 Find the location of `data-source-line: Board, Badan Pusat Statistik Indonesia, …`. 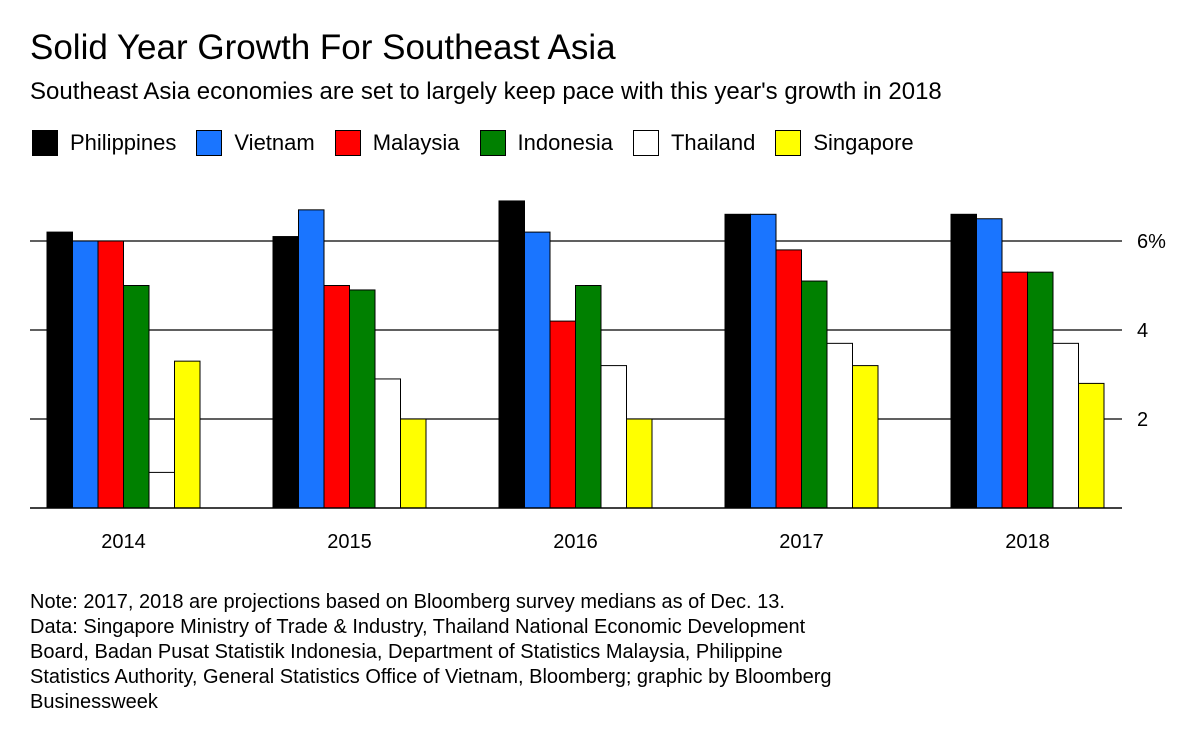

data-source-line: Board, Badan Pusat Statistik Indonesia, … is located at coordinates (406, 652).